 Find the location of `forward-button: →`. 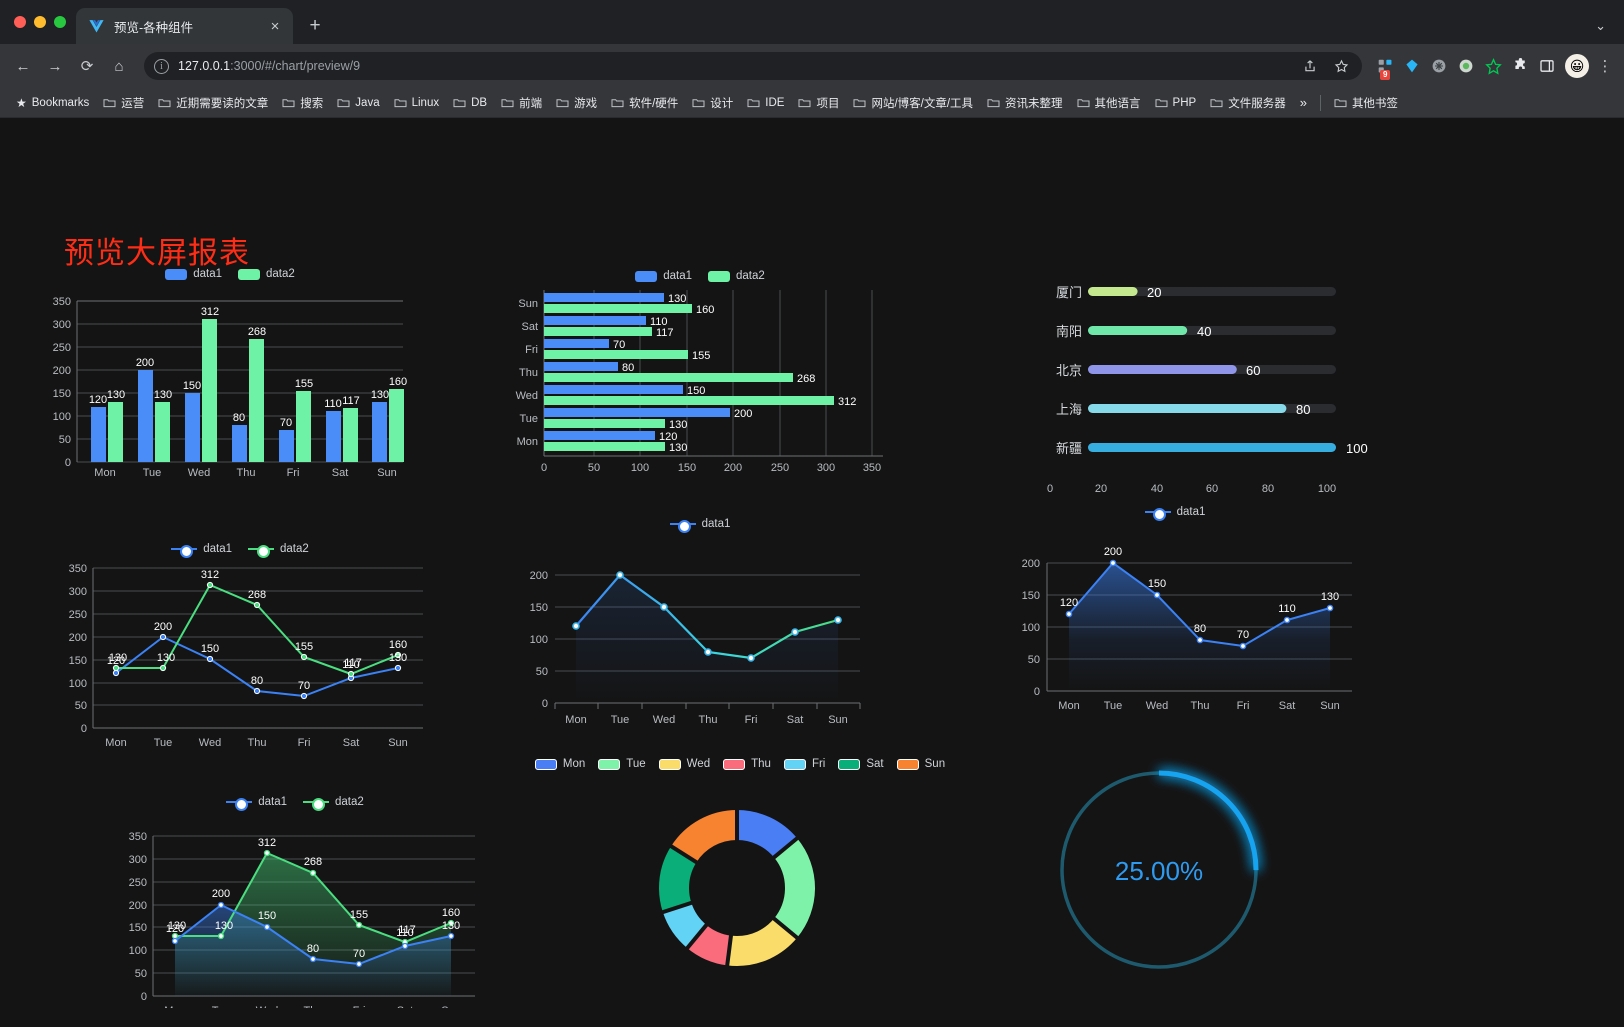

forward-button: → is located at coordinates (55, 66).